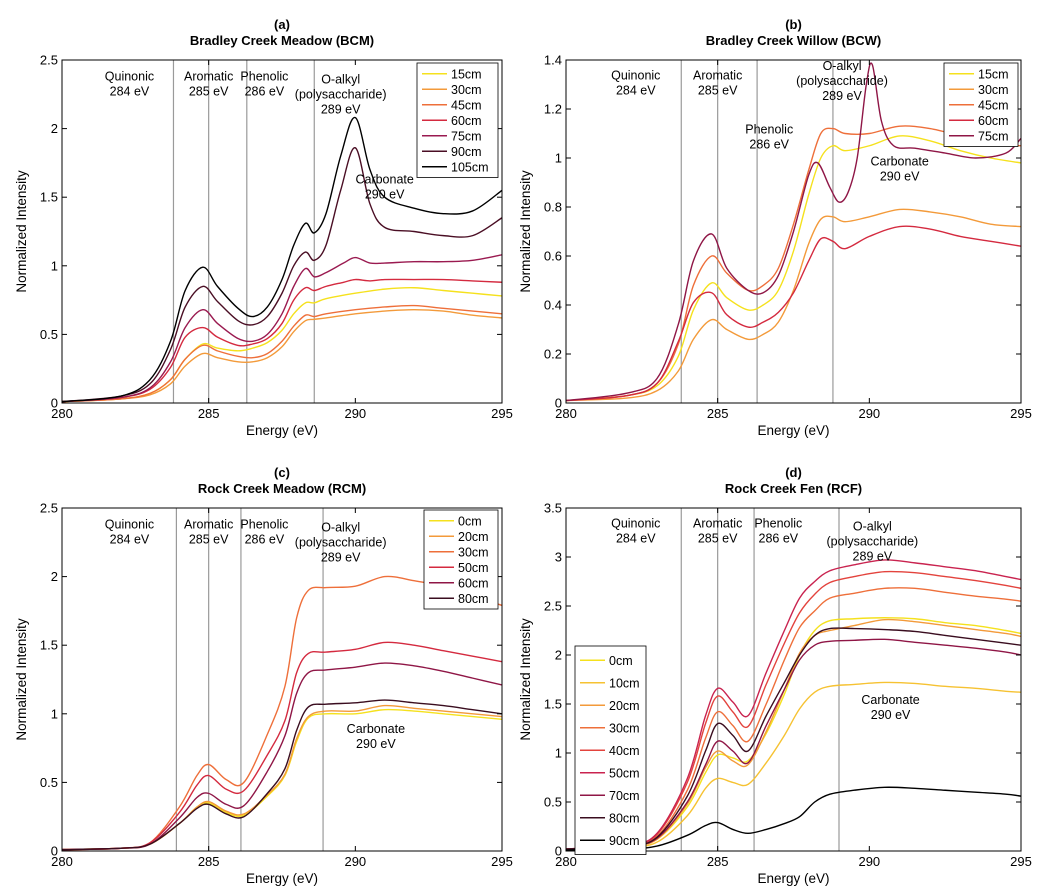  What do you see at coordinates (793, 472) in the screenshot?
I see `panel-label: (d)` at bounding box center [793, 472].